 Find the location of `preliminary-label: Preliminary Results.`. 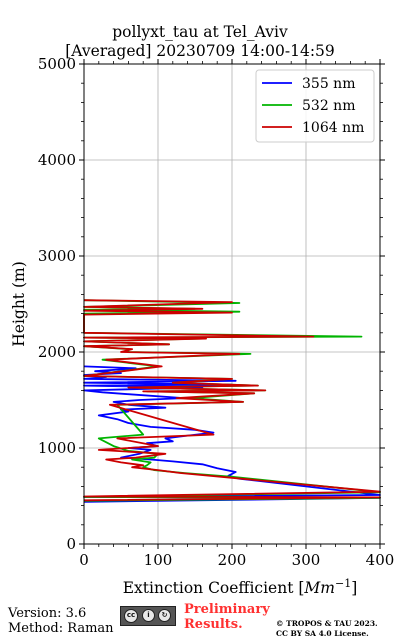

preliminary-label: Preliminary Results. is located at coordinates (227, 617).